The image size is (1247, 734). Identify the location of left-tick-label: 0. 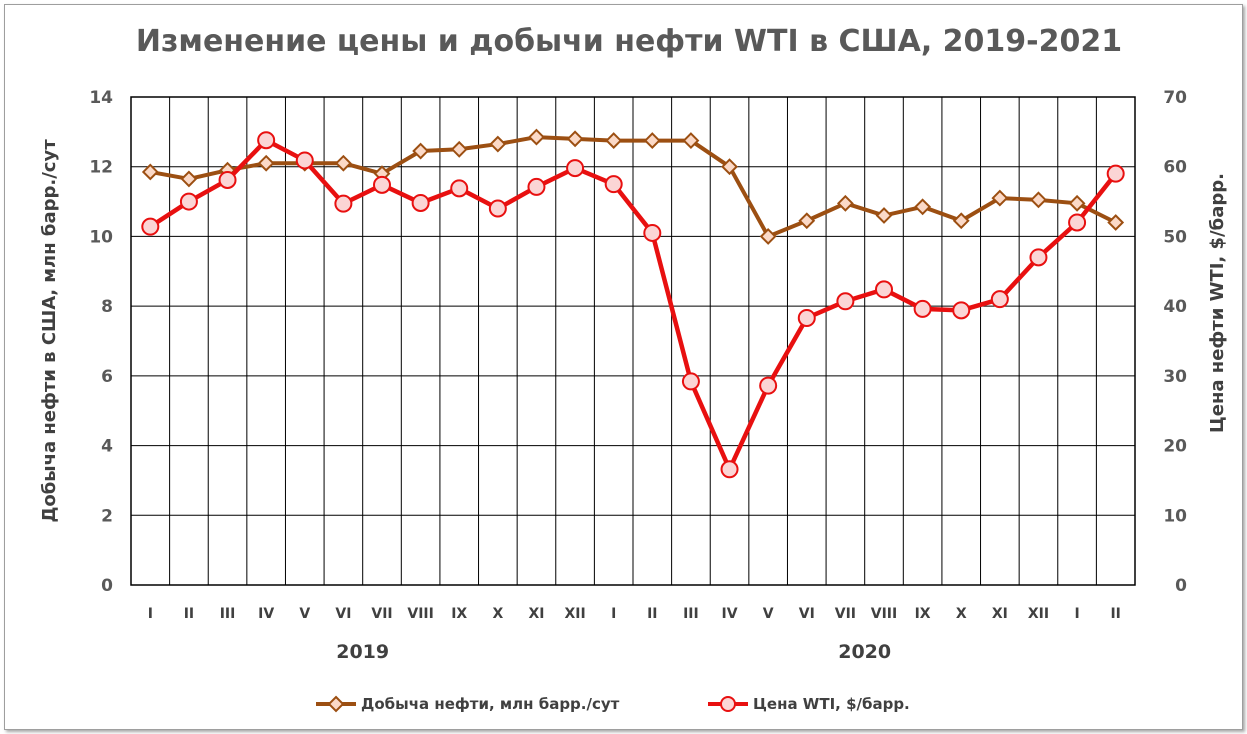
(107, 586).